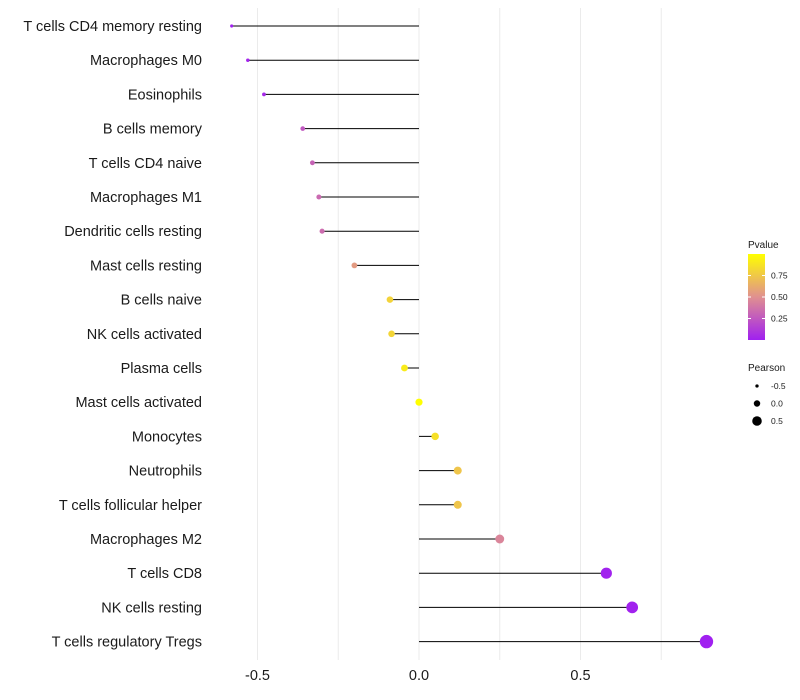 This screenshot has width=800, height=700. What do you see at coordinates (145, 164) in the screenshot?
I see `category-label: T cells CD4 naive` at bounding box center [145, 164].